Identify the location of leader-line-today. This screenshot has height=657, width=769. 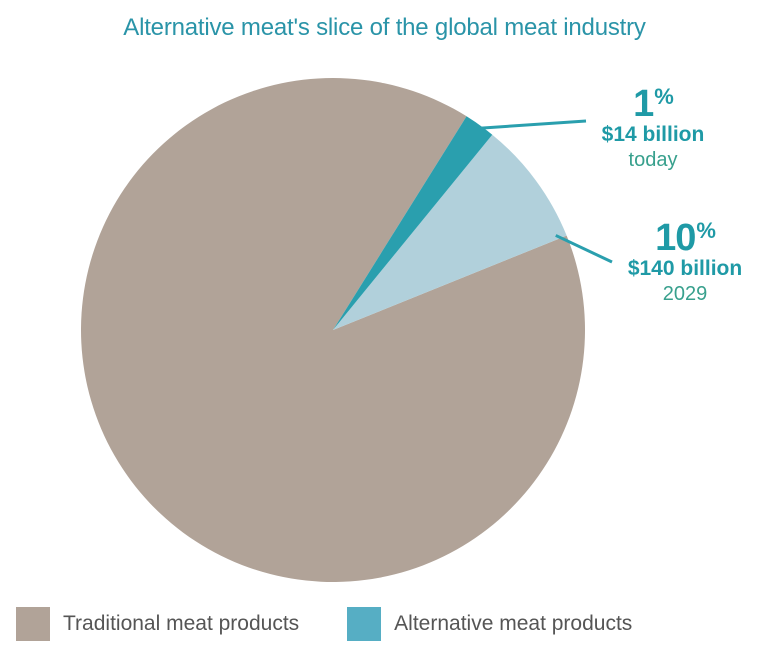
(532, 124).